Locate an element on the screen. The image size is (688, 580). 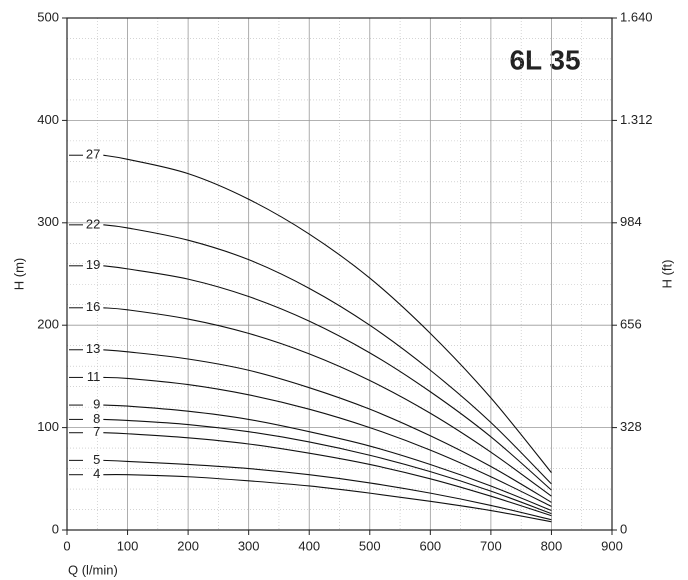
y-tick-label: 100 is located at coordinates (48, 426).